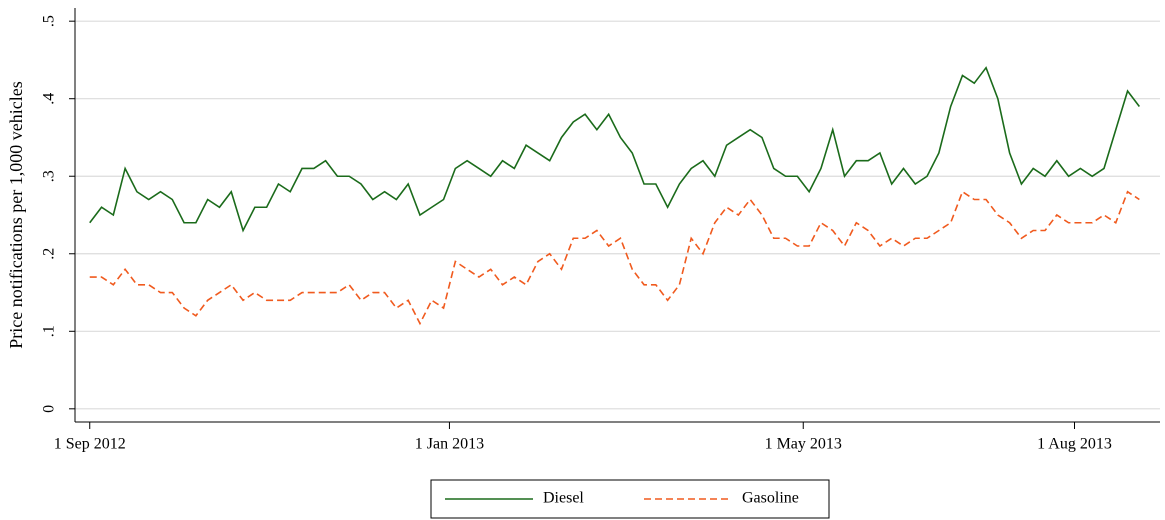  Describe the element at coordinates (90, 444) in the screenshot. I see `x-tick-label: 1 Sep 2012` at that location.